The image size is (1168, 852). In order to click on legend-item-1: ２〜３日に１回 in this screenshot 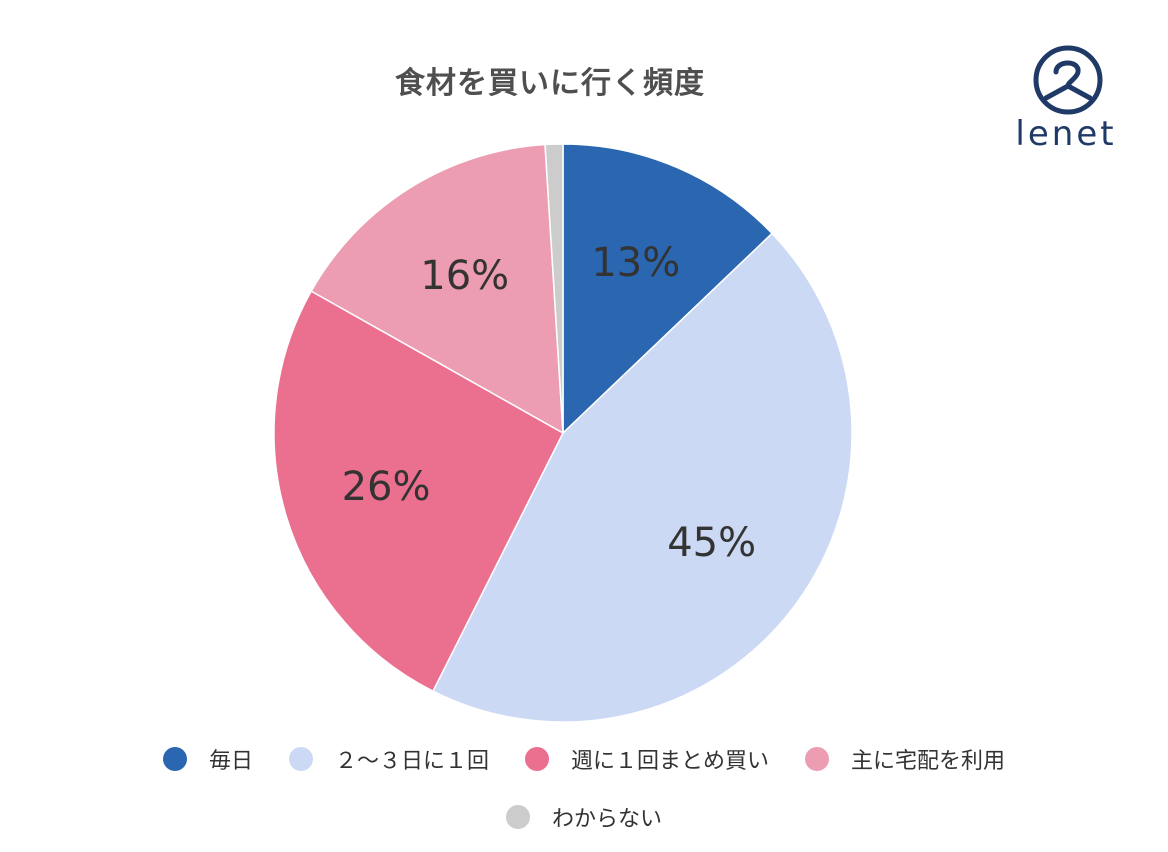, I will do `click(388, 759)`.